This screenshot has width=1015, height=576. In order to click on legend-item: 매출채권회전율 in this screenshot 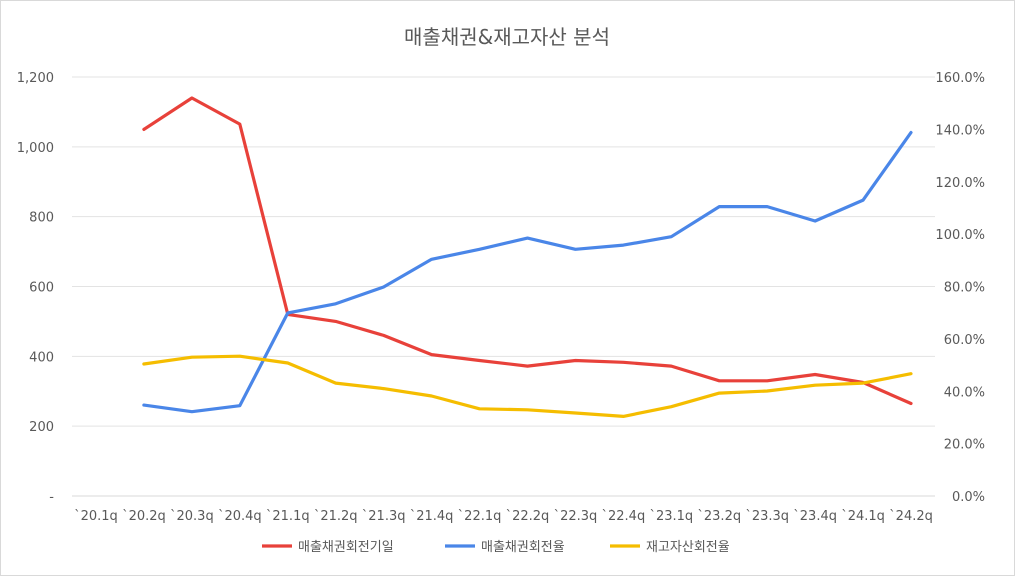, I will do `click(505, 547)`.